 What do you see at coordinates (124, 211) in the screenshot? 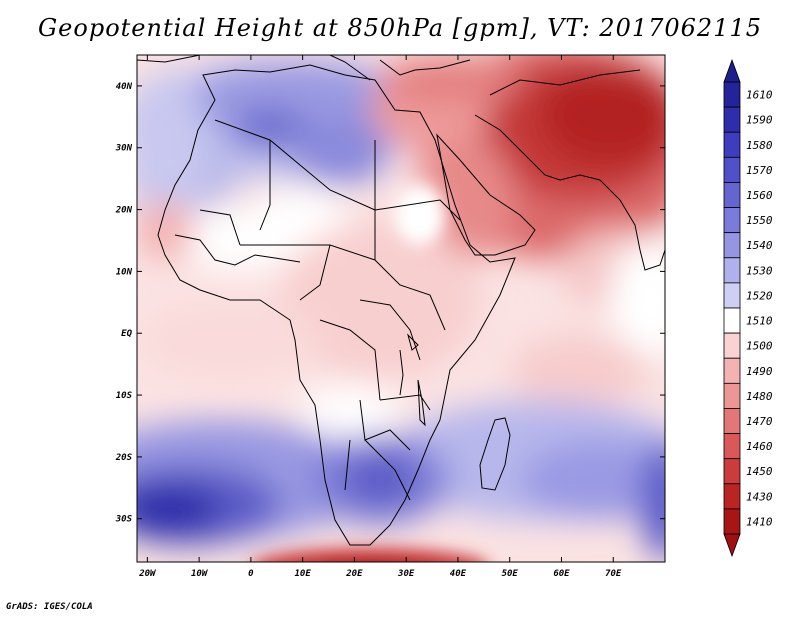
I see `lat-tick-label: 20N` at bounding box center [124, 211].